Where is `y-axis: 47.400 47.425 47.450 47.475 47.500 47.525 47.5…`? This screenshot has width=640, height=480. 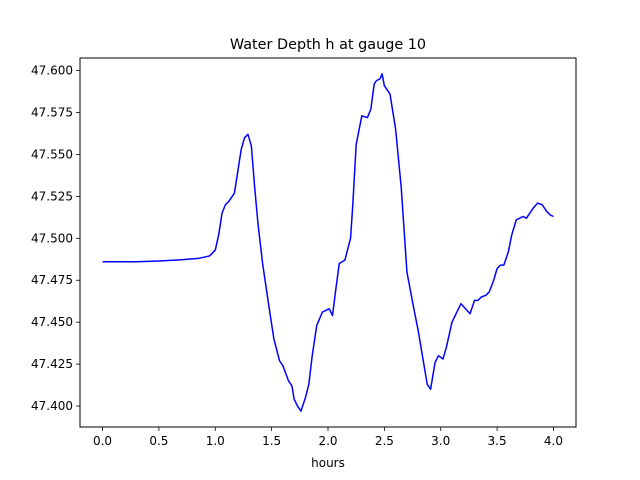 y-axis: 47.400 47.425 47.450 47.475 47.500 47.525 47.5… is located at coordinates (55, 238).